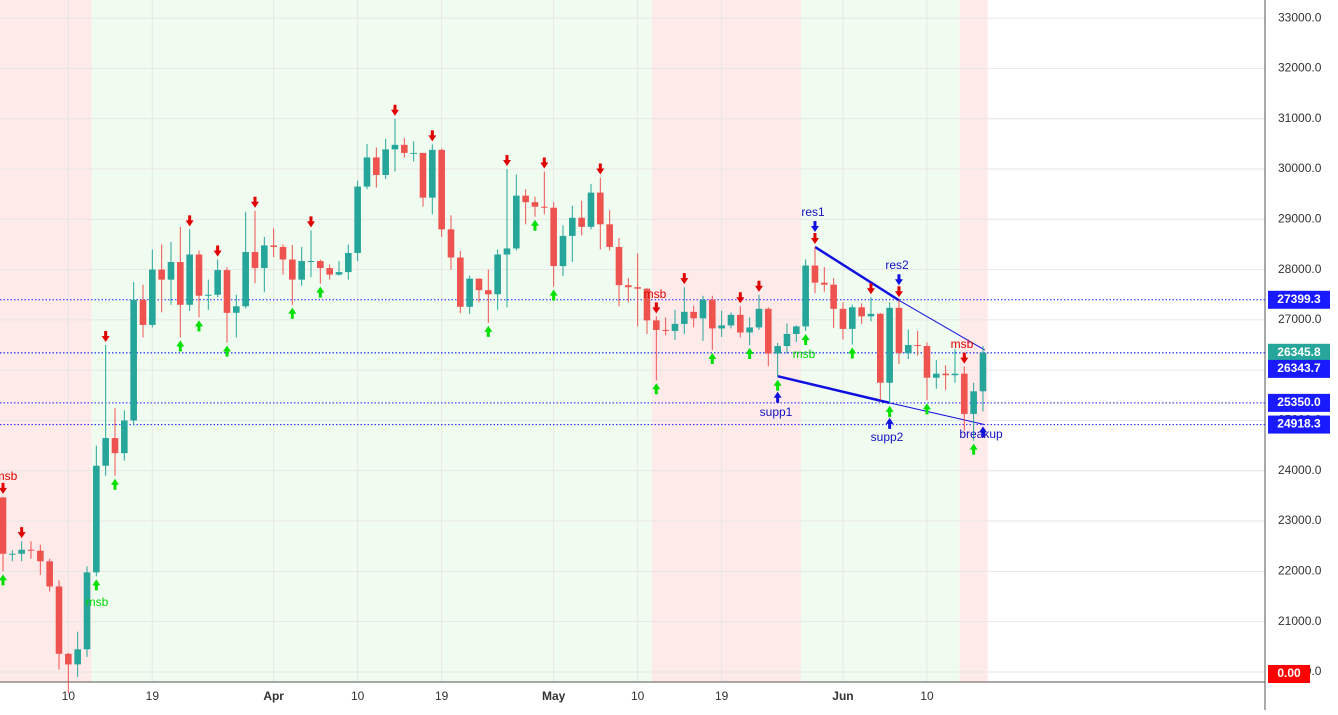 The image size is (1338, 715). Describe the element at coordinates (887, 437) in the screenshot. I see `annotation: supp2` at that location.